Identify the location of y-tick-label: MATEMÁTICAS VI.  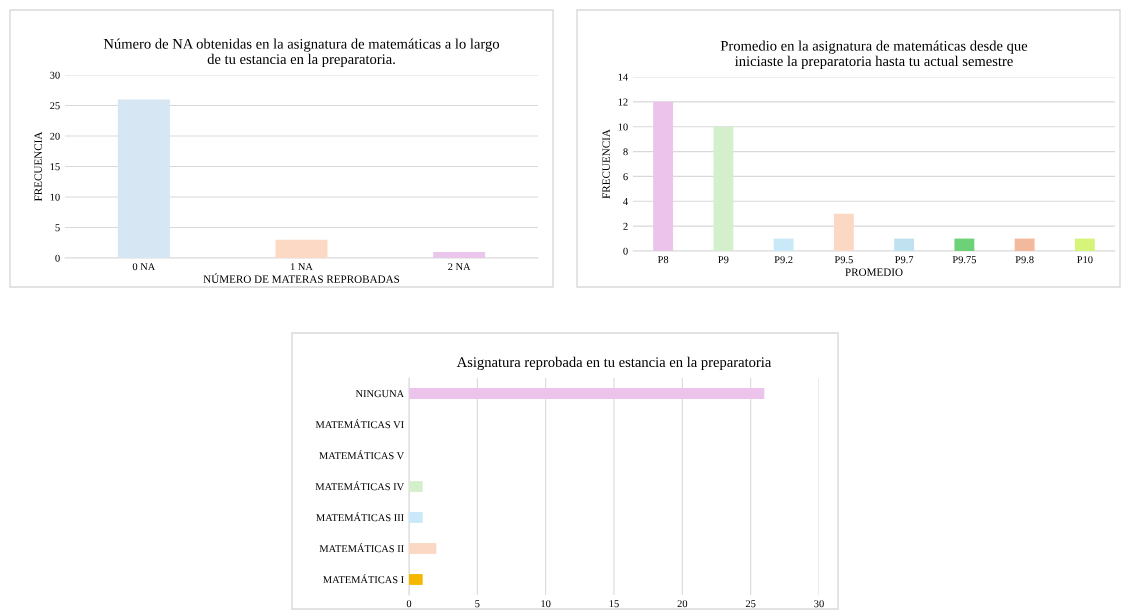
(359, 424).